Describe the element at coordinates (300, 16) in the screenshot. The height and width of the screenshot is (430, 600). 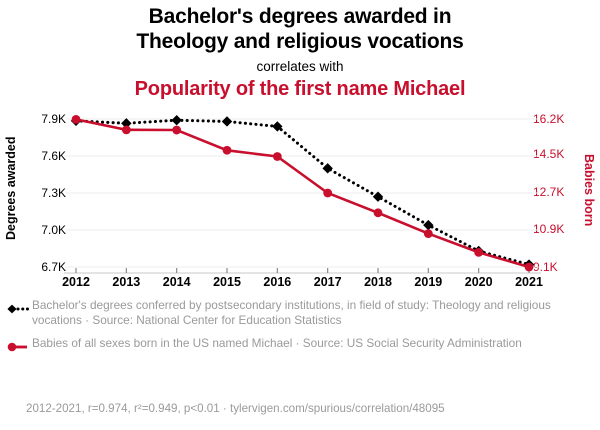
I see `chart-title-line-1: Bachelor's degrees awarded in` at that location.